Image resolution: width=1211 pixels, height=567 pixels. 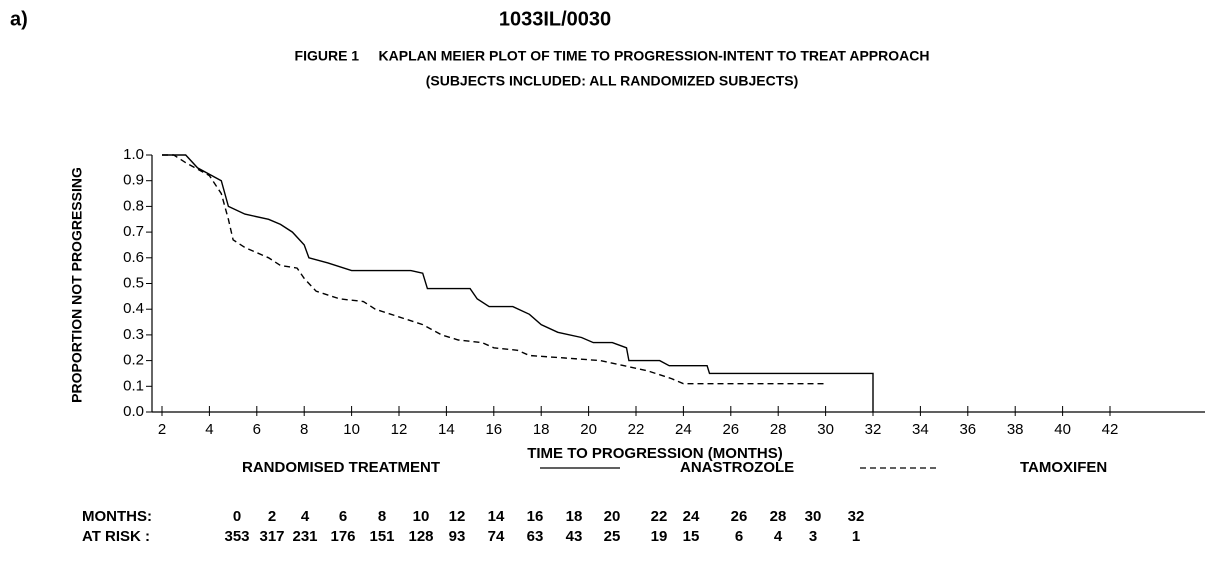 What do you see at coordinates (304, 536) in the screenshot?
I see `at-risk-count: 231` at bounding box center [304, 536].